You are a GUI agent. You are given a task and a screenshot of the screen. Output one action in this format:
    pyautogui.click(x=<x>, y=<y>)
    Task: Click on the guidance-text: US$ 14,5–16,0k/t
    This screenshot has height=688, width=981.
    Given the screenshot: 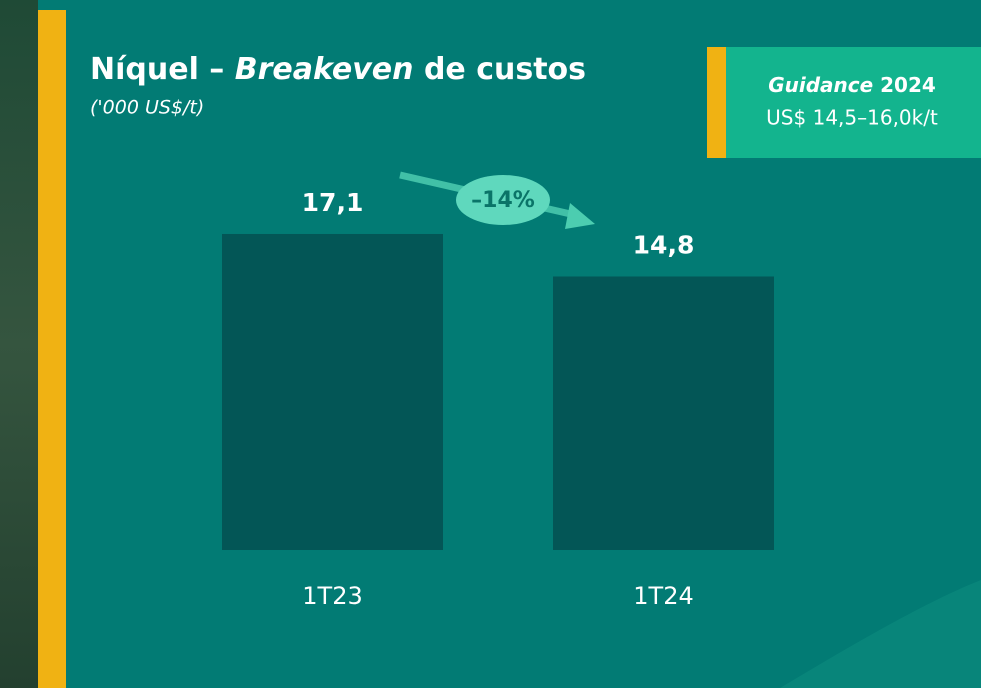 What is the action you would take?
    pyautogui.click(x=852, y=118)
    